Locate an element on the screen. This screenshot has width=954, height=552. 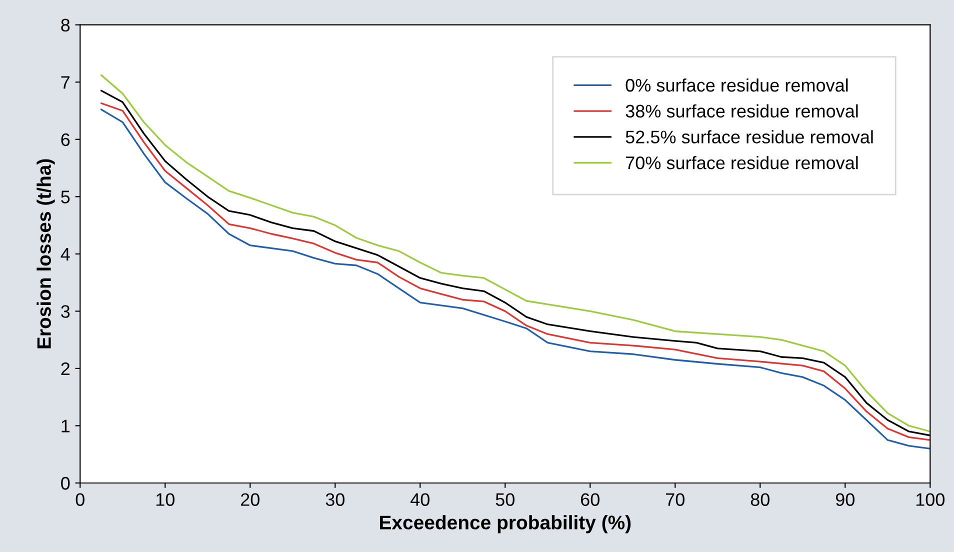
y-tick-label: 2 is located at coordinates (65, 368).